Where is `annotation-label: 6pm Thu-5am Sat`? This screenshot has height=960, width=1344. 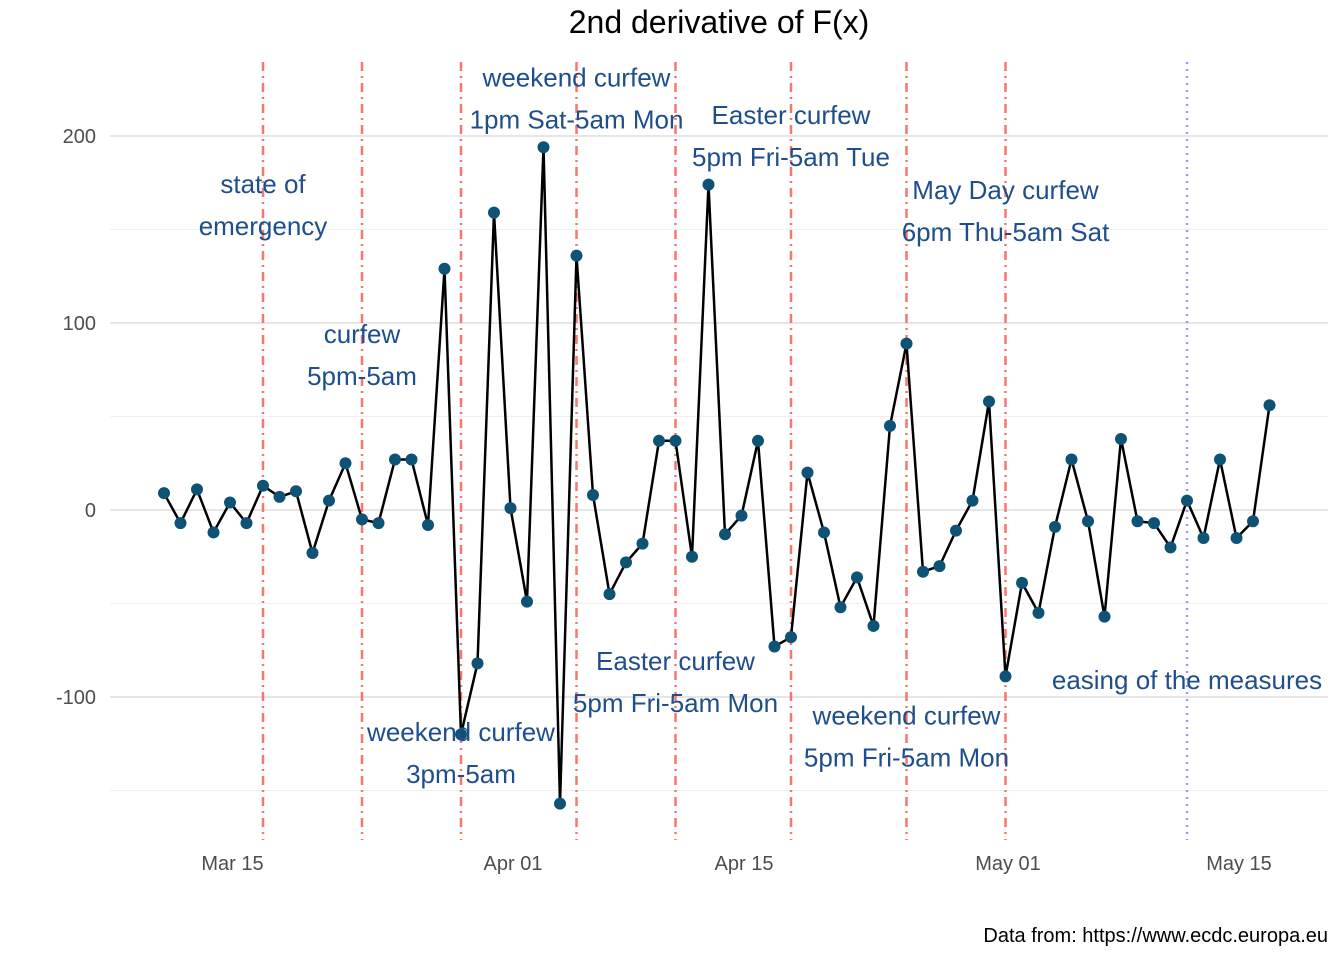
annotation-label: 6pm Thu-5am Sat is located at coordinates (1006, 232).